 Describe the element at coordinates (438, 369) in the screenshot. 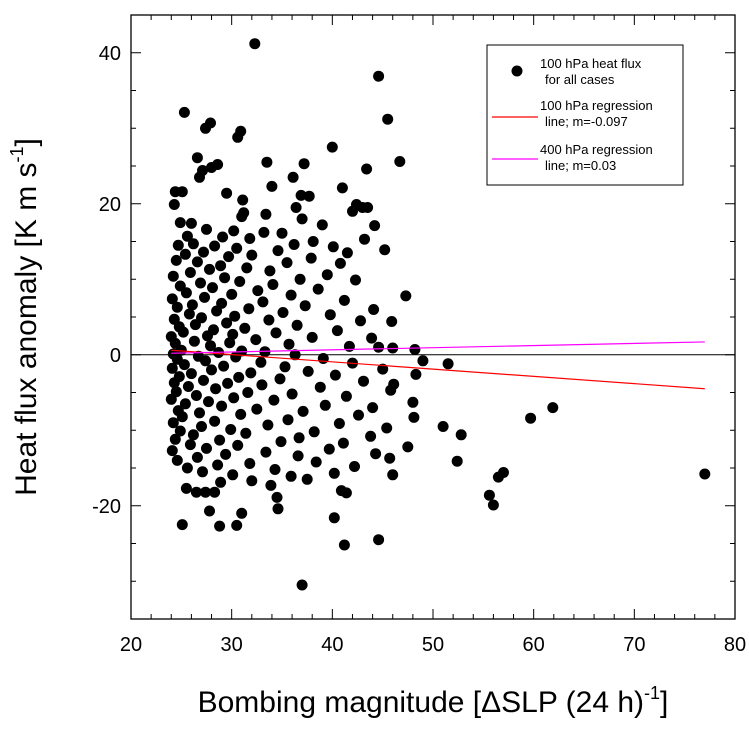

I see `regression-line-100hpa` at that location.